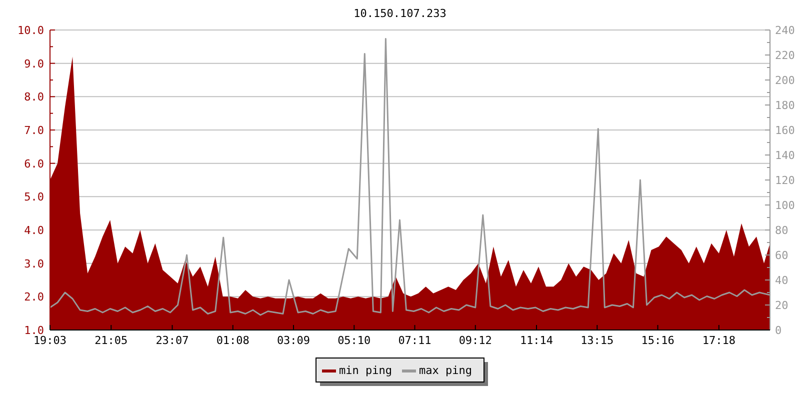 This screenshot has height=400, width=800. Describe the element at coordinates (785, 80) in the screenshot. I see `y2-tick-label: 200` at that location.